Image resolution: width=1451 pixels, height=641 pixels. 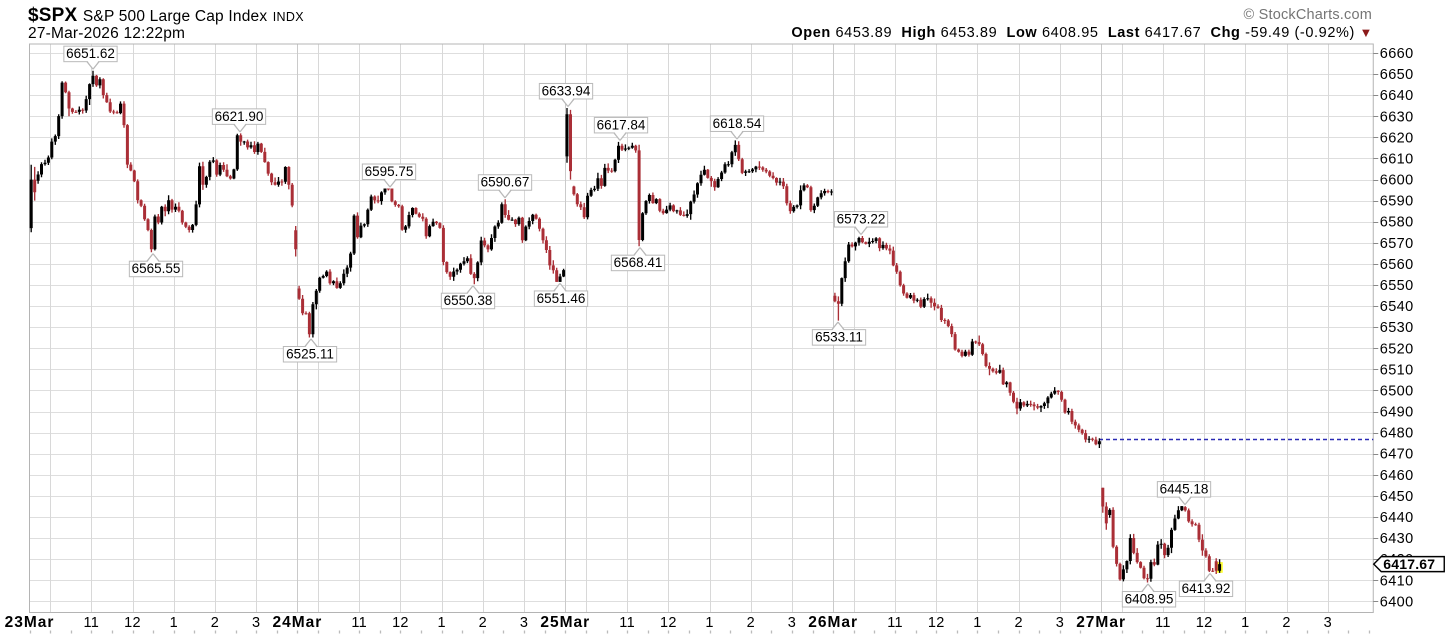 What do you see at coordinates (1397, 391) in the screenshot?
I see `svg-text: 6500` at bounding box center [1397, 391].